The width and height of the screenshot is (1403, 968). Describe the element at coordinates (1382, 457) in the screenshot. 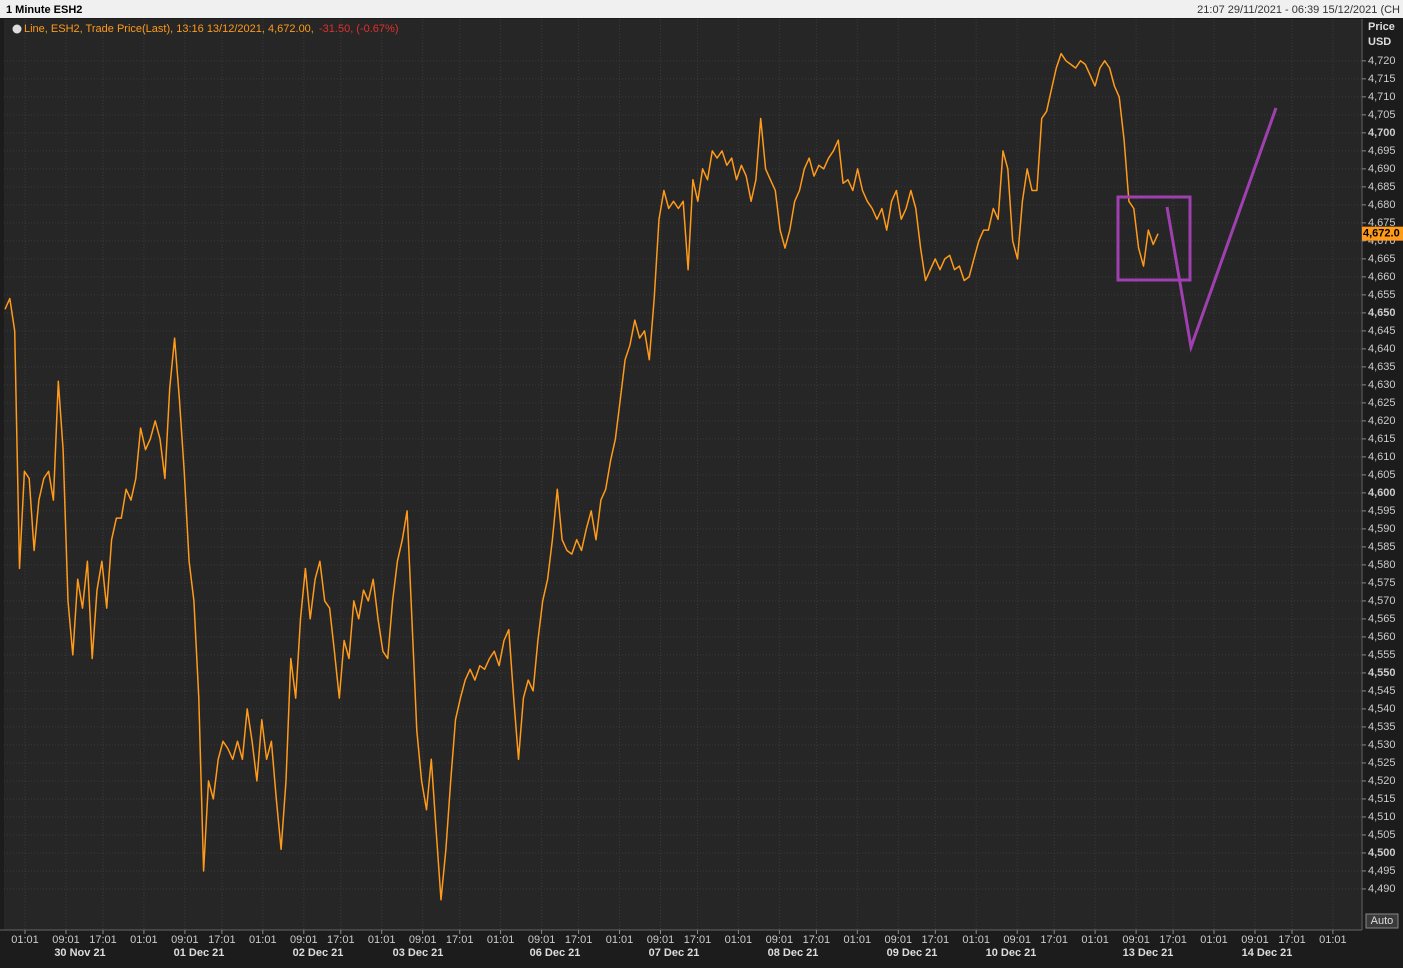

I see `y-tick-label: 4,610` at that location.